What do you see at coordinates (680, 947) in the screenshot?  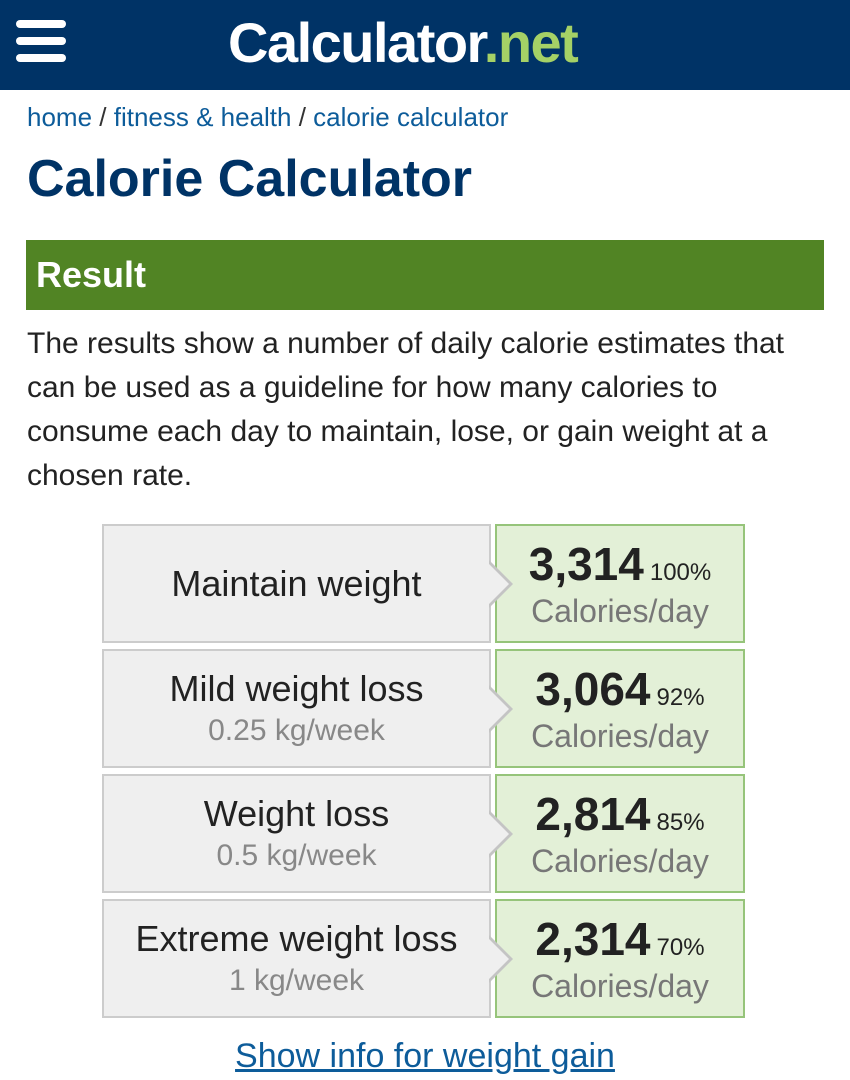 I see `calorie-percent: 70%` at bounding box center [680, 947].